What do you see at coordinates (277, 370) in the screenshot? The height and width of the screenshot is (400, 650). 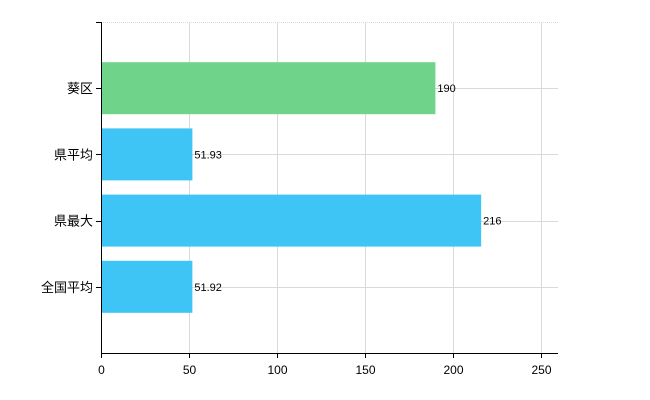 I see `x-tick-label-2: 100` at bounding box center [277, 370].